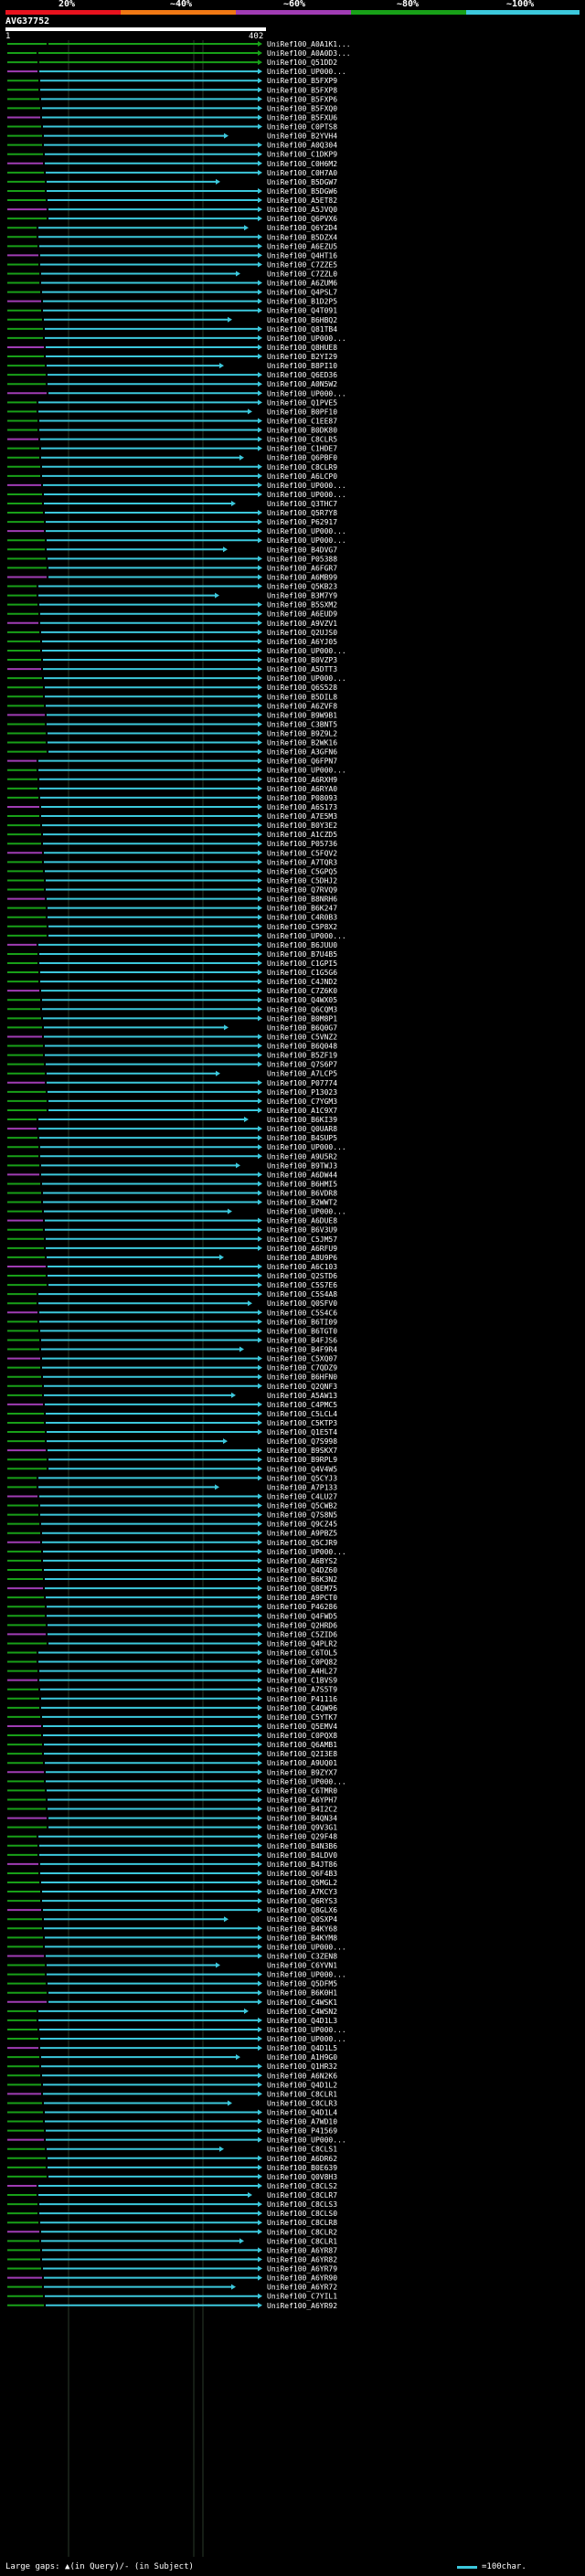  What do you see at coordinates (172, 1074) in the screenshot?
I see `hit-row: UniRef100_A7LCP5` at bounding box center [172, 1074].